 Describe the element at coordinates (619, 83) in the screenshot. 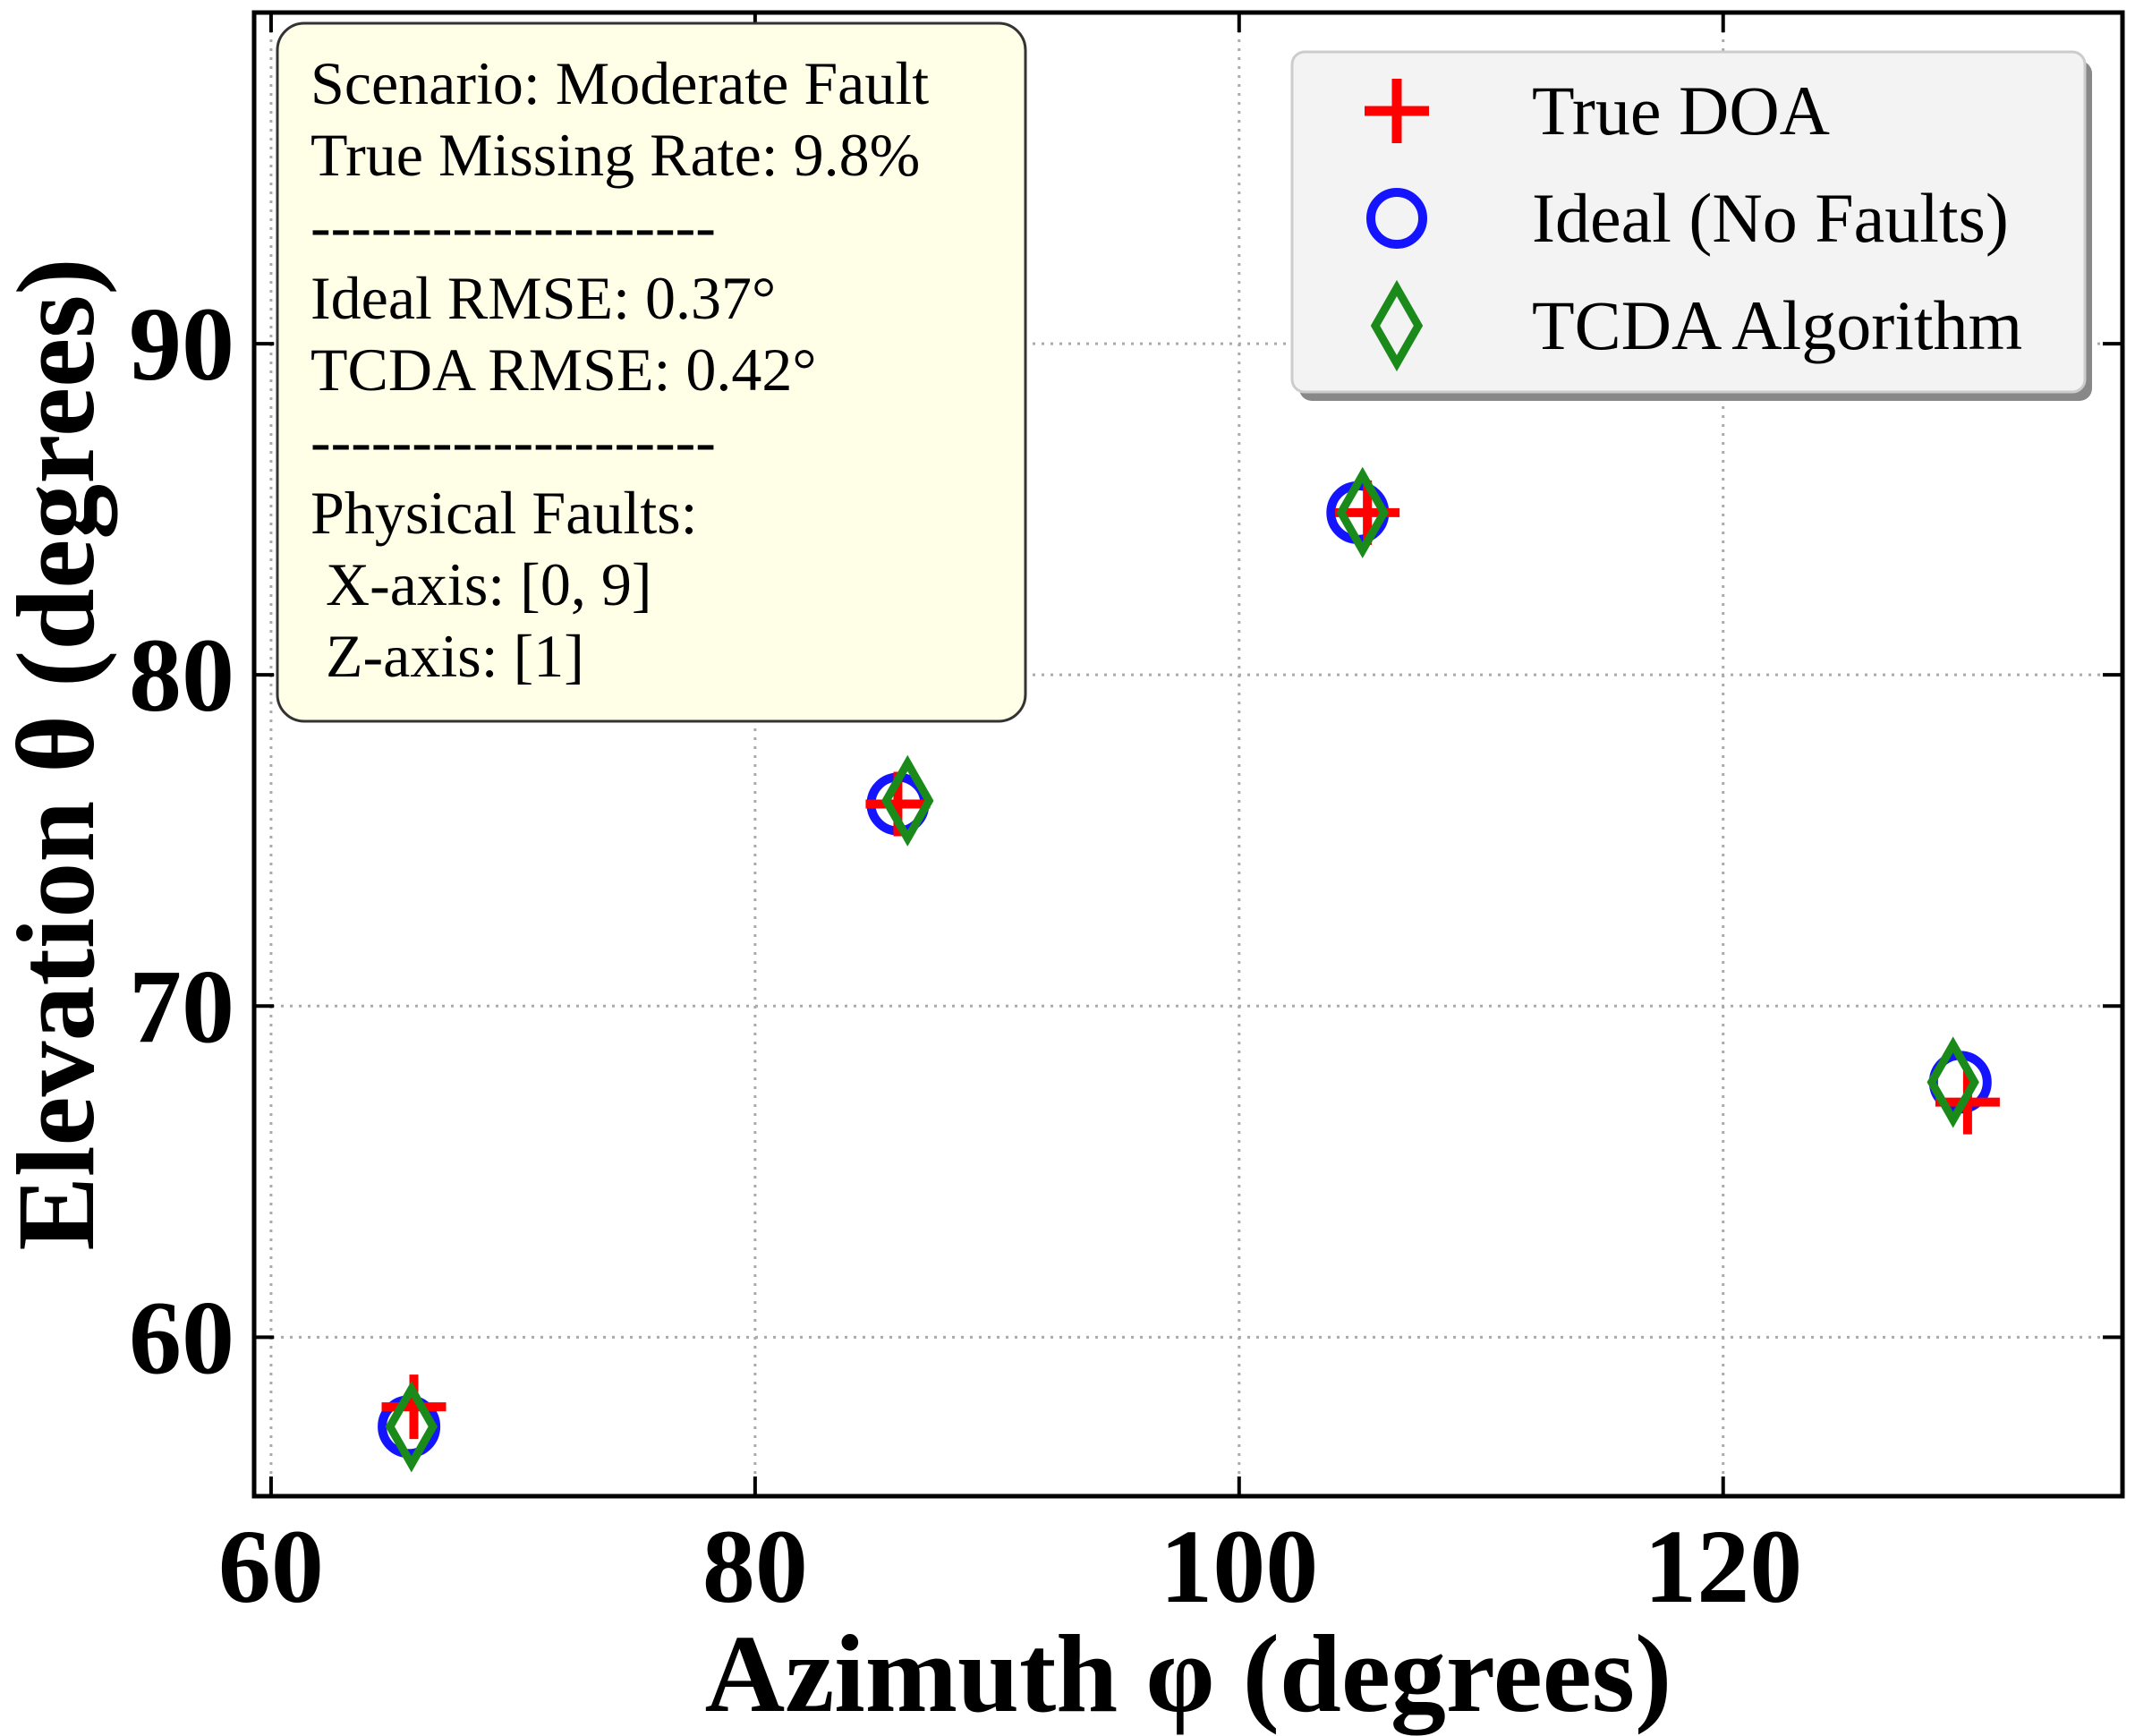

I see `info-line: Scenario: Moderate Fault` at that location.